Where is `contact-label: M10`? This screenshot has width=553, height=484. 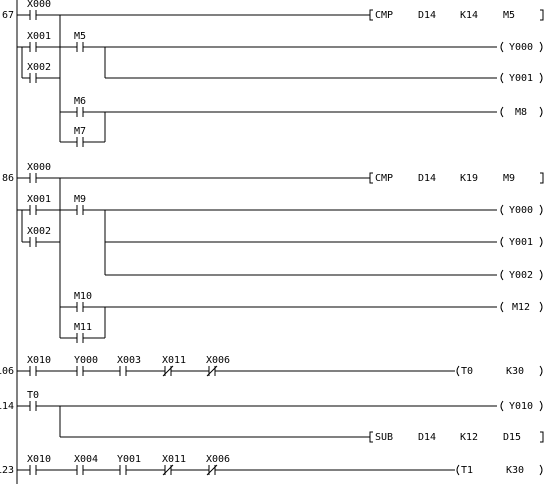 contact-label: M10 is located at coordinates (83, 296).